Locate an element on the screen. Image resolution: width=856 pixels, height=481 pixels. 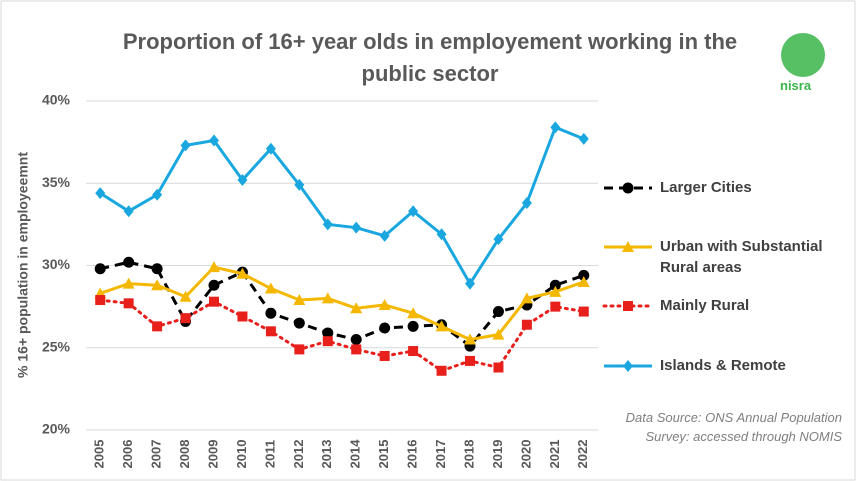
logo-icon is located at coordinates (803, 55).